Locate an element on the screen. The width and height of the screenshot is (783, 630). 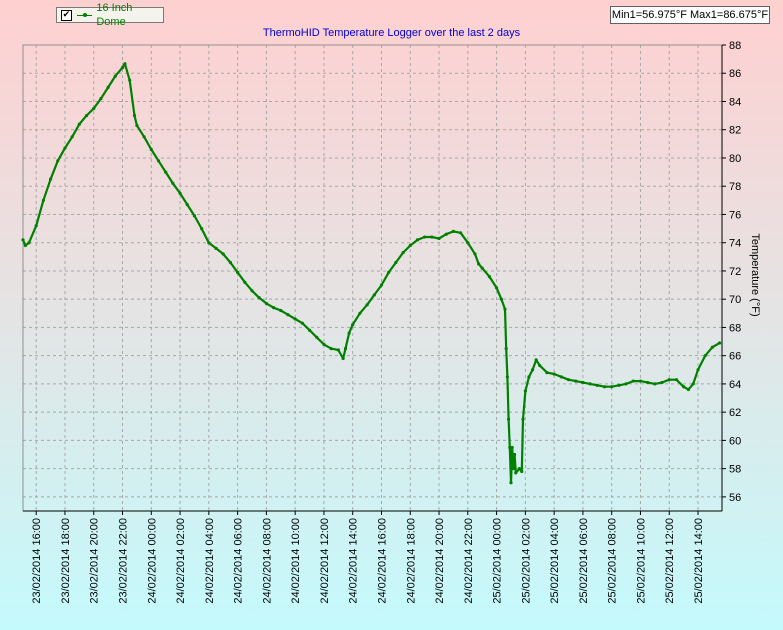
x-tick-label: 24/02/2014 00:00 is located at coordinates (152, 561).